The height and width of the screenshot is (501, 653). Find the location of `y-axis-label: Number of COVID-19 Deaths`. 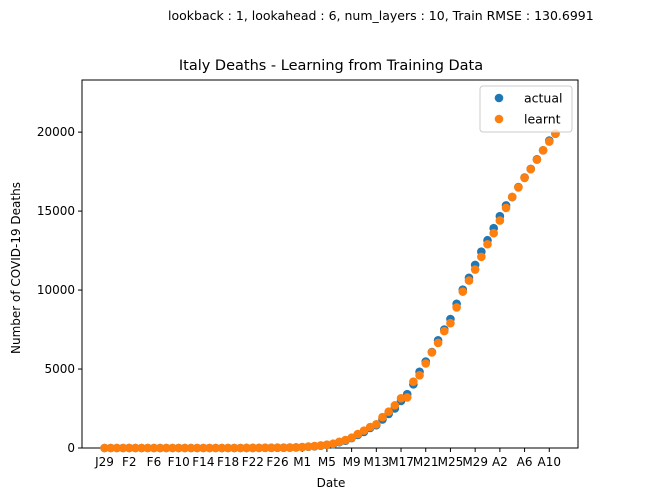

y-axis-label: Number of COVID-19 Deaths is located at coordinates (16, 268).